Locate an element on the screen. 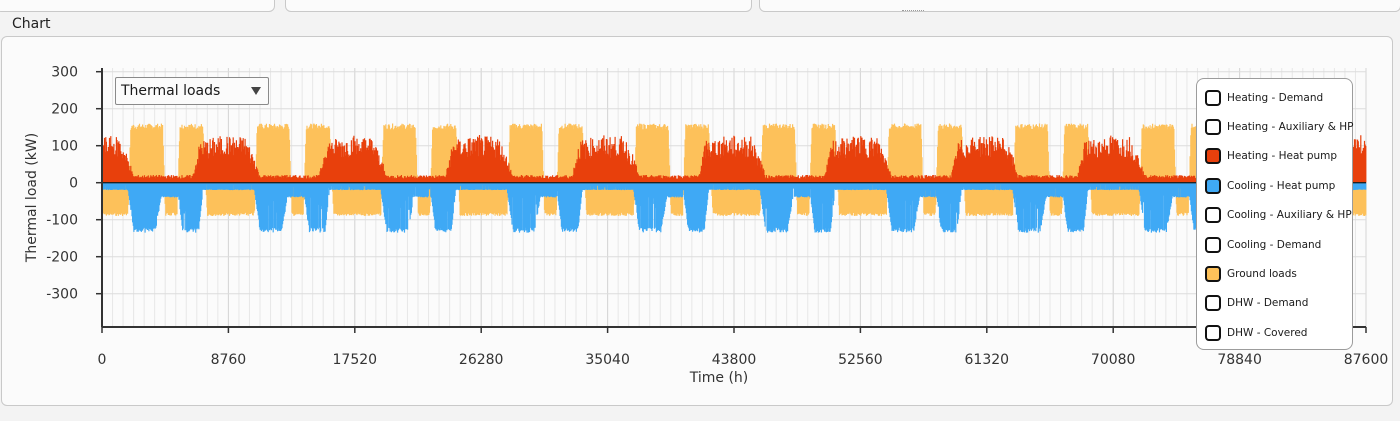 This screenshot has width=1400, height=421. splitter-grip is located at coordinates (913, 12).